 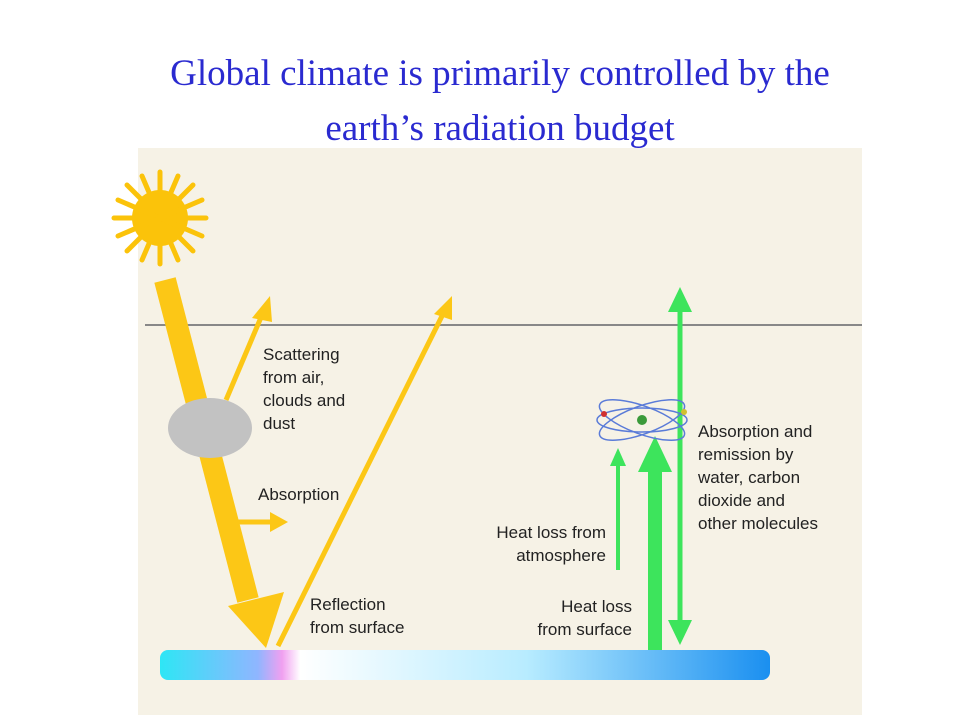 What do you see at coordinates (741, 500) in the screenshot?
I see `label-line: dioxide and` at bounding box center [741, 500].